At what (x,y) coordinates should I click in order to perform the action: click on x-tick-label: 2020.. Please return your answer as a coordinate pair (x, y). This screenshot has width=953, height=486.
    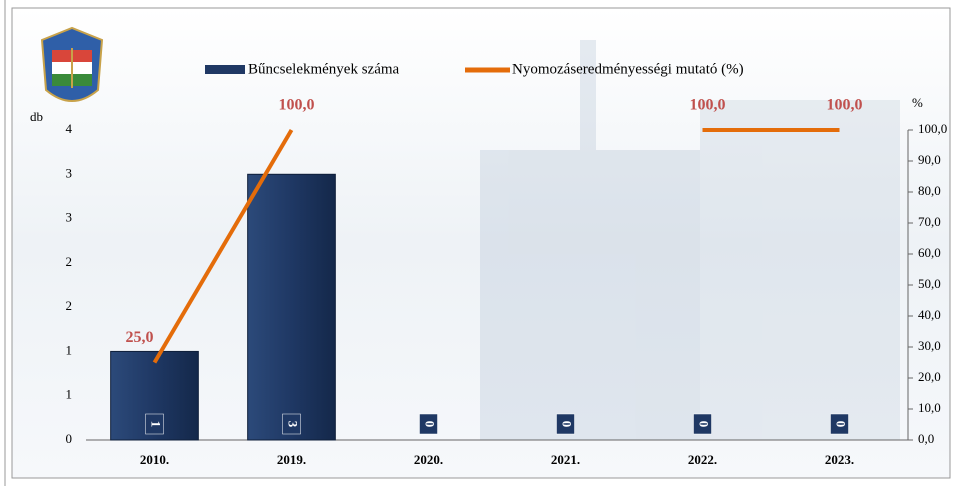
    Looking at the image, I should click on (428, 459).